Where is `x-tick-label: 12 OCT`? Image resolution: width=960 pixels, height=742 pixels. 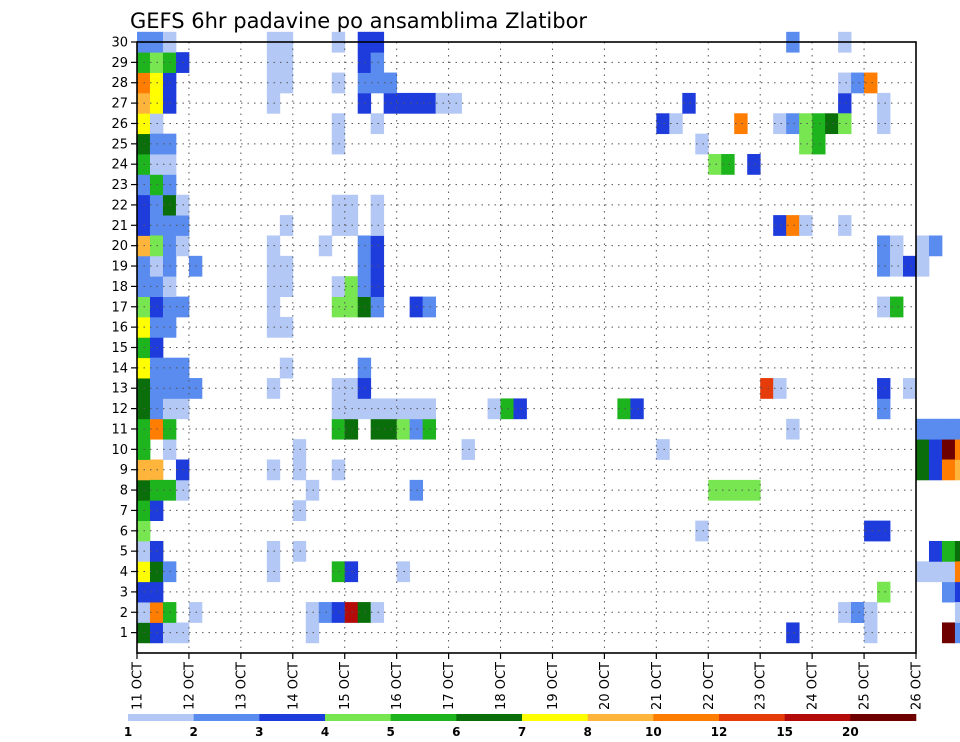 x-tick-label: 12 OCT is located at coordinates (189, 686).